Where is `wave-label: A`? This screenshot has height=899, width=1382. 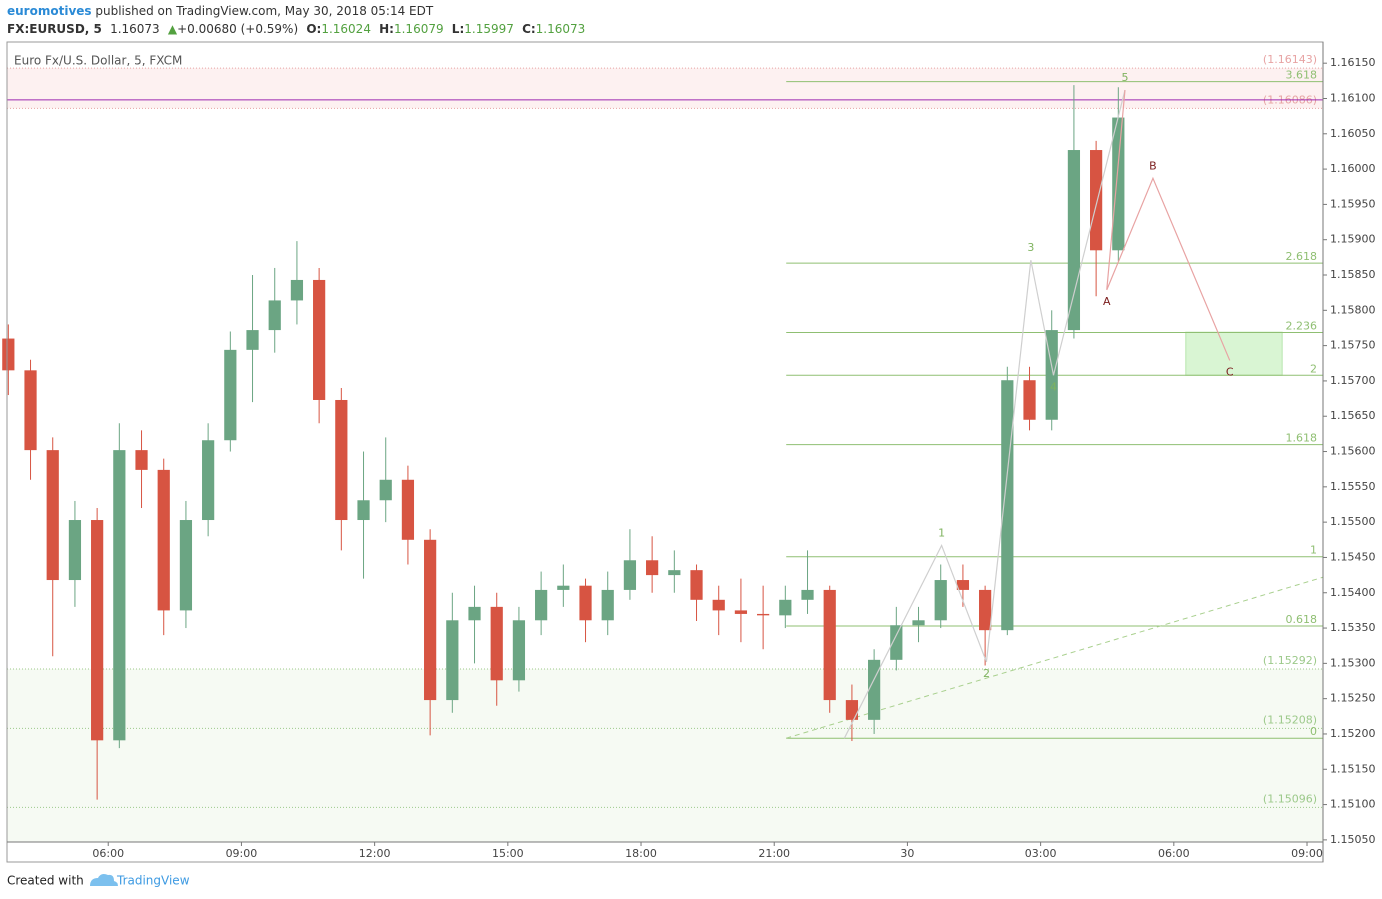
wave-label: A is located at coordinates (1107, 301).